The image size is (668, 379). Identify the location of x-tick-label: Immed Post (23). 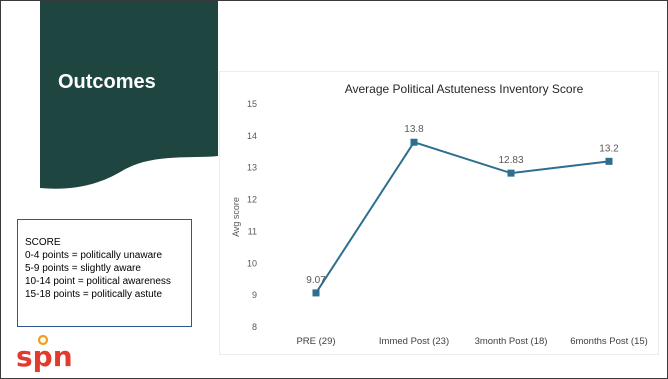
(414, 341).